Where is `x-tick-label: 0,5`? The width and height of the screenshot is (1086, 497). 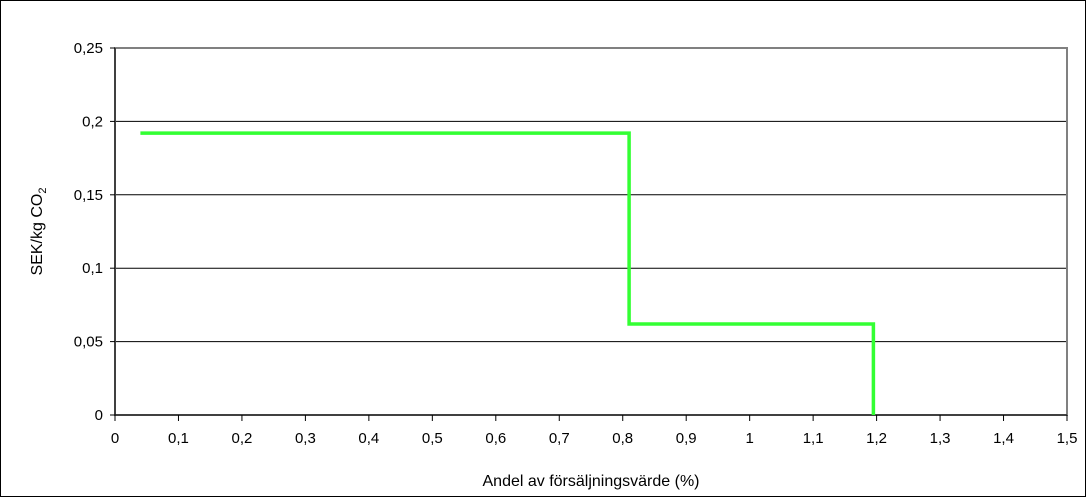 x-tick-label: 0,5 is located at coordinates (432, 438).